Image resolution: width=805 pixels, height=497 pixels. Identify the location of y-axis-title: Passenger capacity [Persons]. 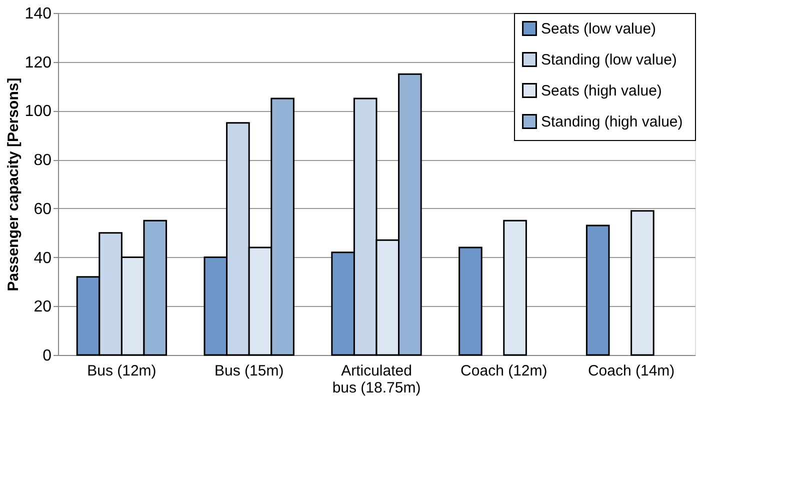
(13, 185).